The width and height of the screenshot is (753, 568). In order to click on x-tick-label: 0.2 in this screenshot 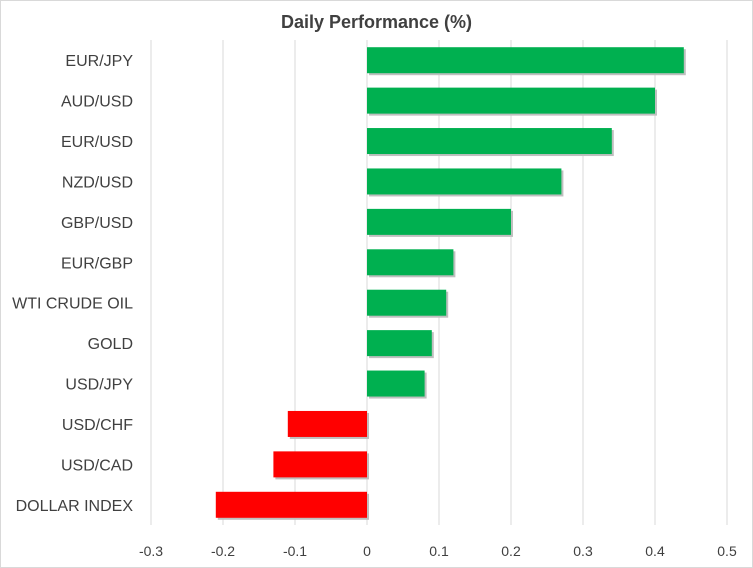, I will do `click(511, 551)`.